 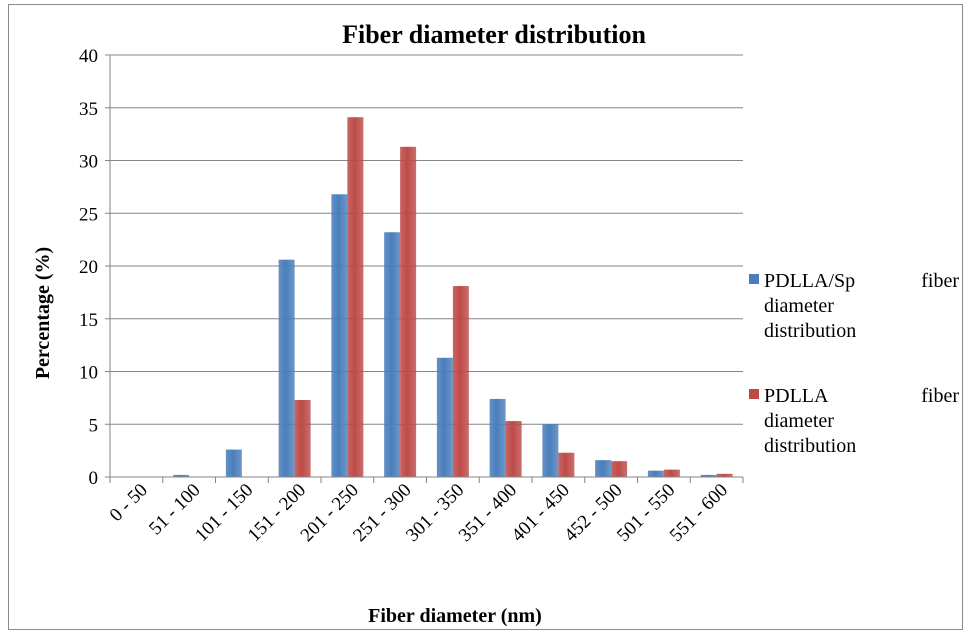 What do you see at coordinates (88, 56) in the screenshot?
I see `y-tick-label: 40` at bounding box center [88, 56].